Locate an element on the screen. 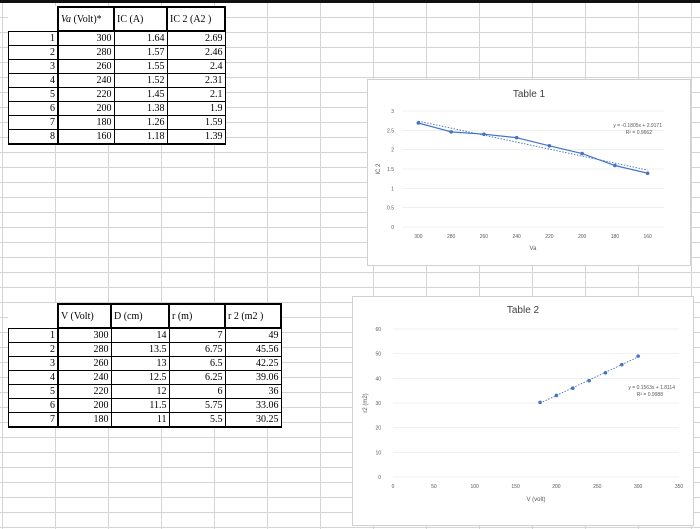  table-cell: 6.25 is located at coordinates (197, 377).